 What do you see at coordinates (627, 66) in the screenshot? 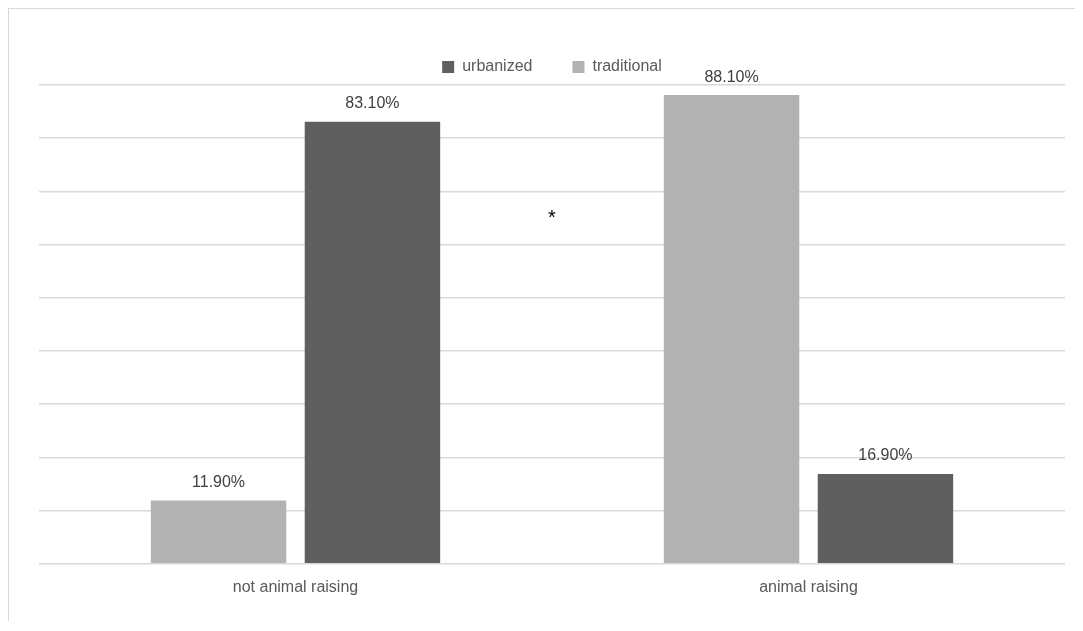
I see `legend-label: traditional` at bounding box center [627, 66].